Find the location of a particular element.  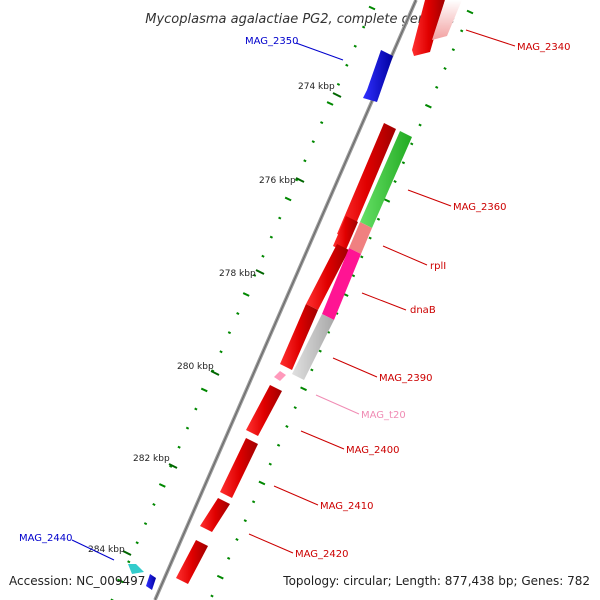

feature-cds-d is located at coordinates (299, 337).